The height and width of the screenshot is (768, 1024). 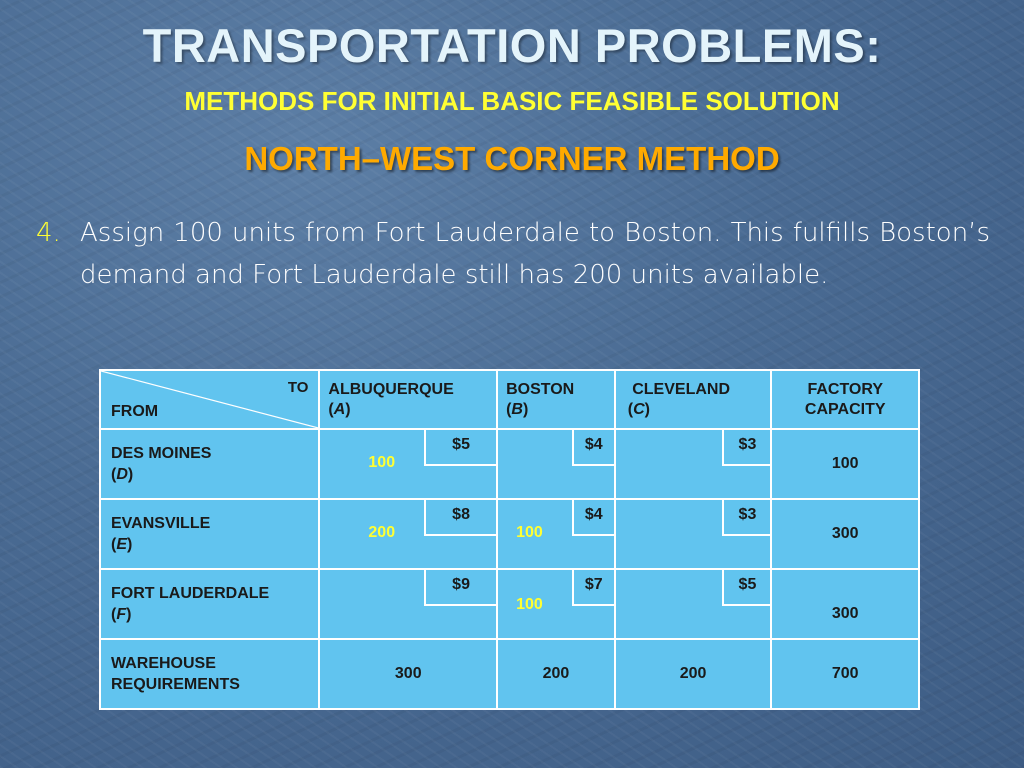 What do you see at coordinates (209, 534) in the screenshot?
I see `row-label-evansville: EVANSVILLE (E)` at bounding box center [209, 534].